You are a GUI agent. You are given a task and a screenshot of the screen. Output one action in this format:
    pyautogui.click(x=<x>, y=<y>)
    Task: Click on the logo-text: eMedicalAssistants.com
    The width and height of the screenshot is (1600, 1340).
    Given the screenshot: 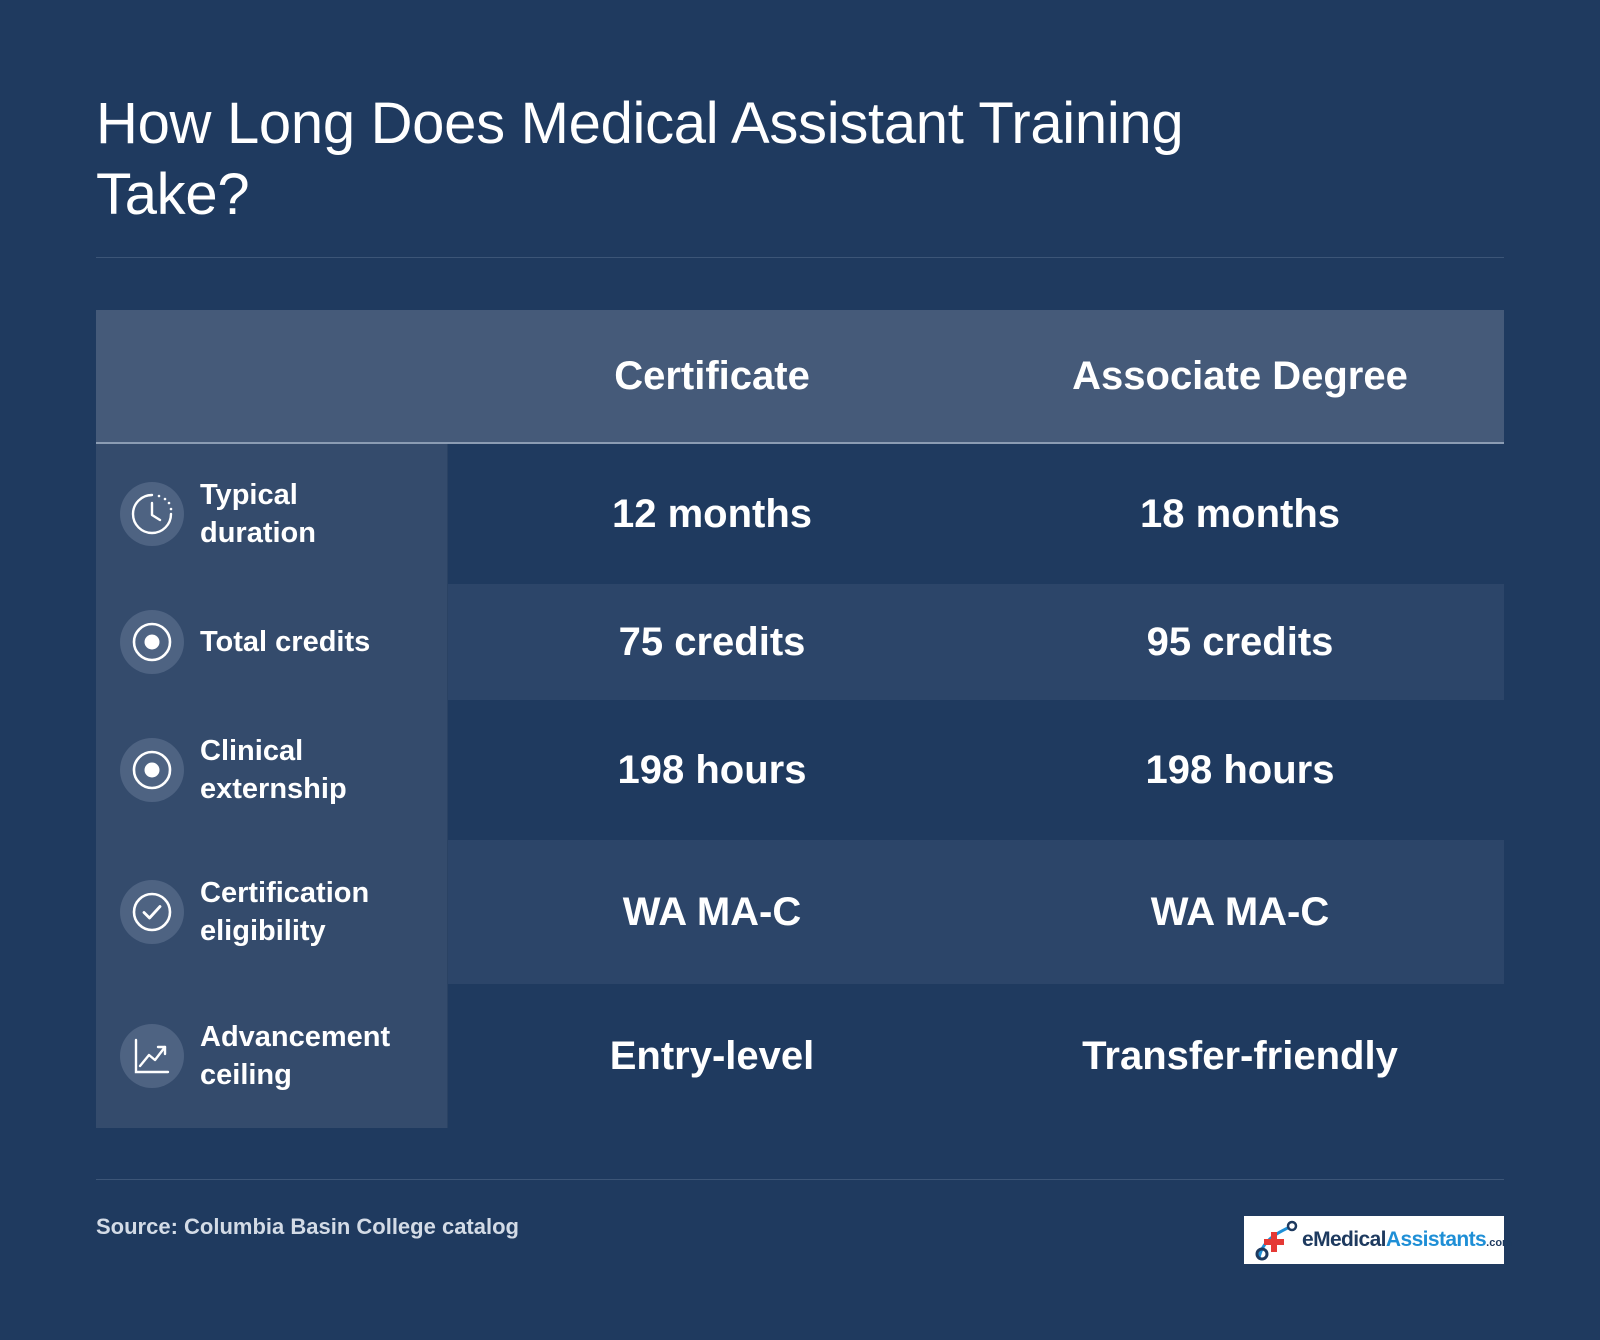 What is the action you would take?
    pyautogui.click(x=1407, y=1240)
    